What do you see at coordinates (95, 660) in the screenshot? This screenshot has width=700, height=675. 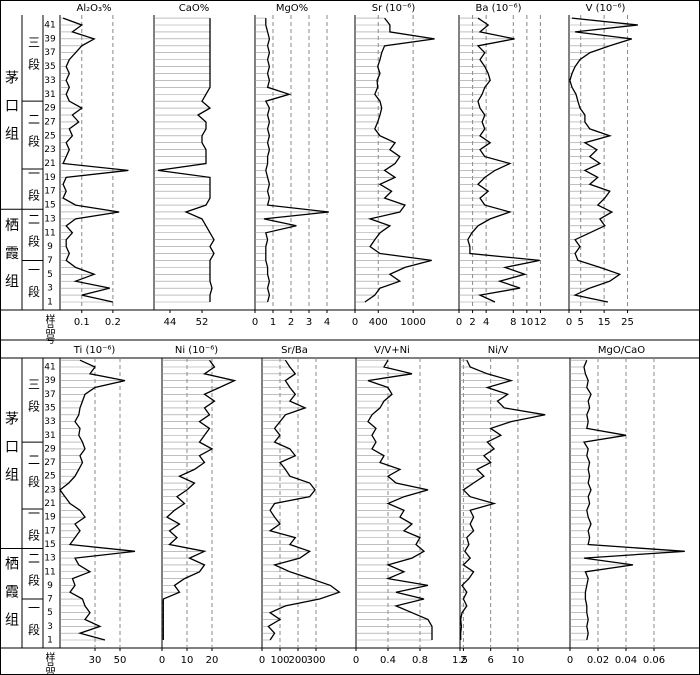 I see `x-tick-label: 30` at bounding box center [95, 660].